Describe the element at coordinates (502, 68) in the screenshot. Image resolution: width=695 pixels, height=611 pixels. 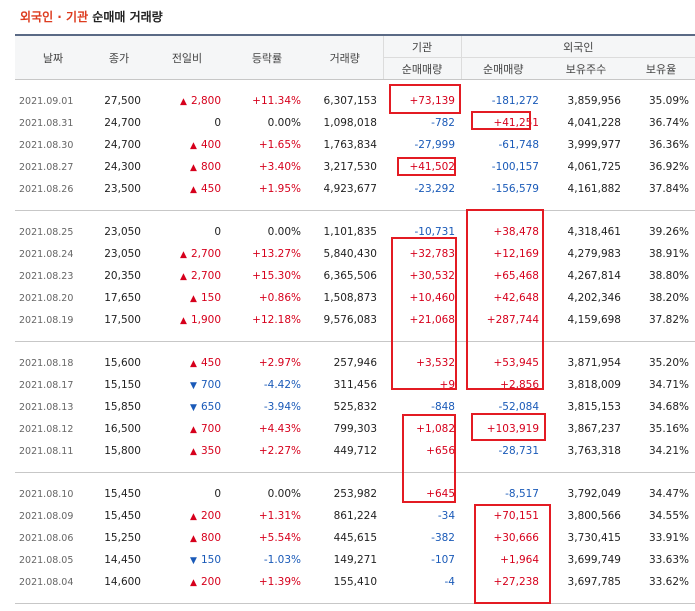
I see `header-foreign-net: 순매매량` at that location.